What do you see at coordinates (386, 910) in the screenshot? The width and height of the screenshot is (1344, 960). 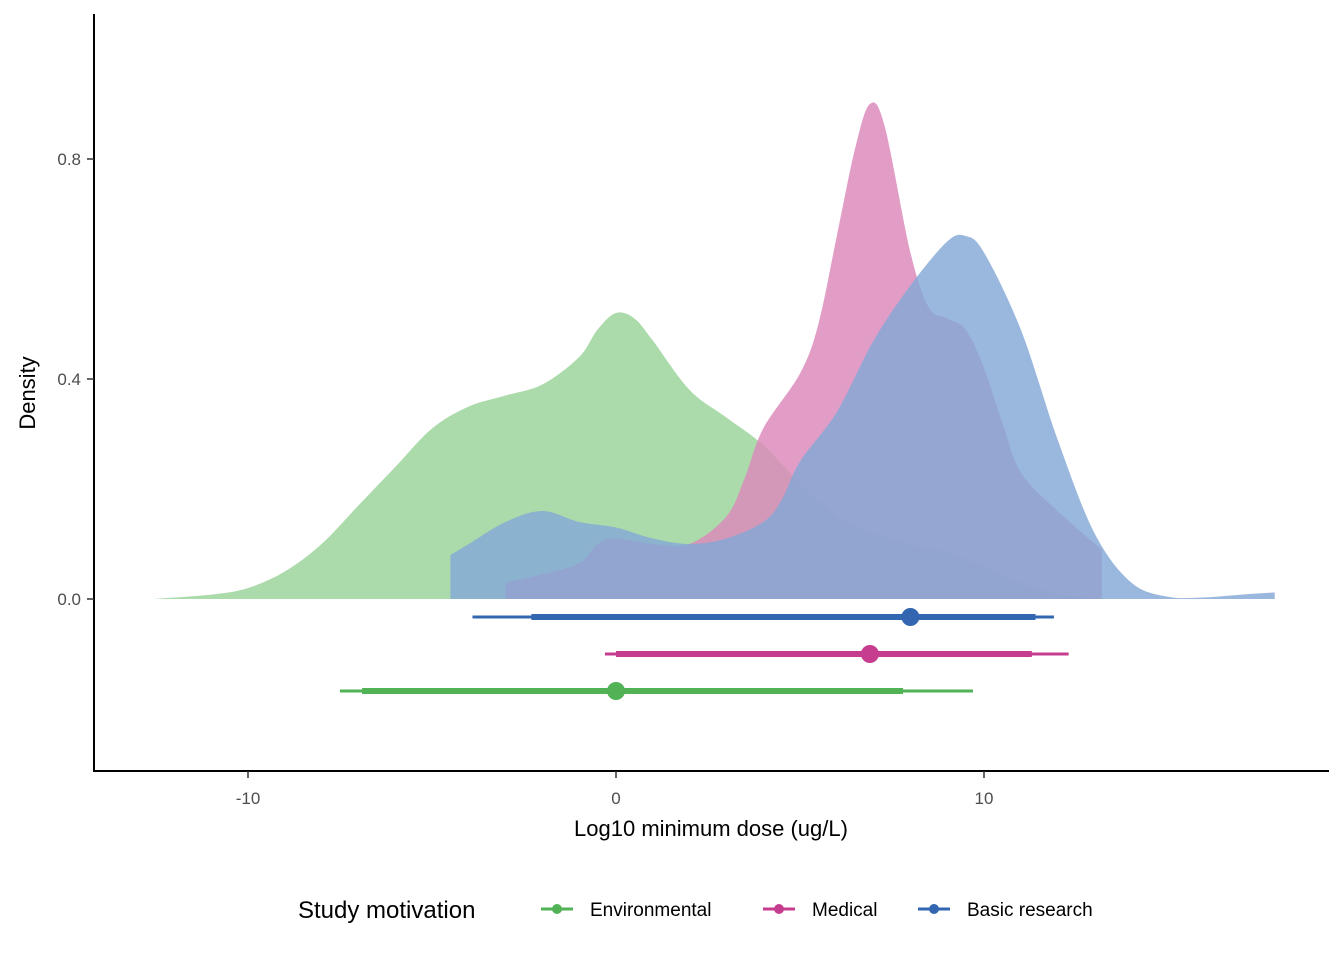 I see `legend-title: Study motivation` at bounding box center [386, 910].